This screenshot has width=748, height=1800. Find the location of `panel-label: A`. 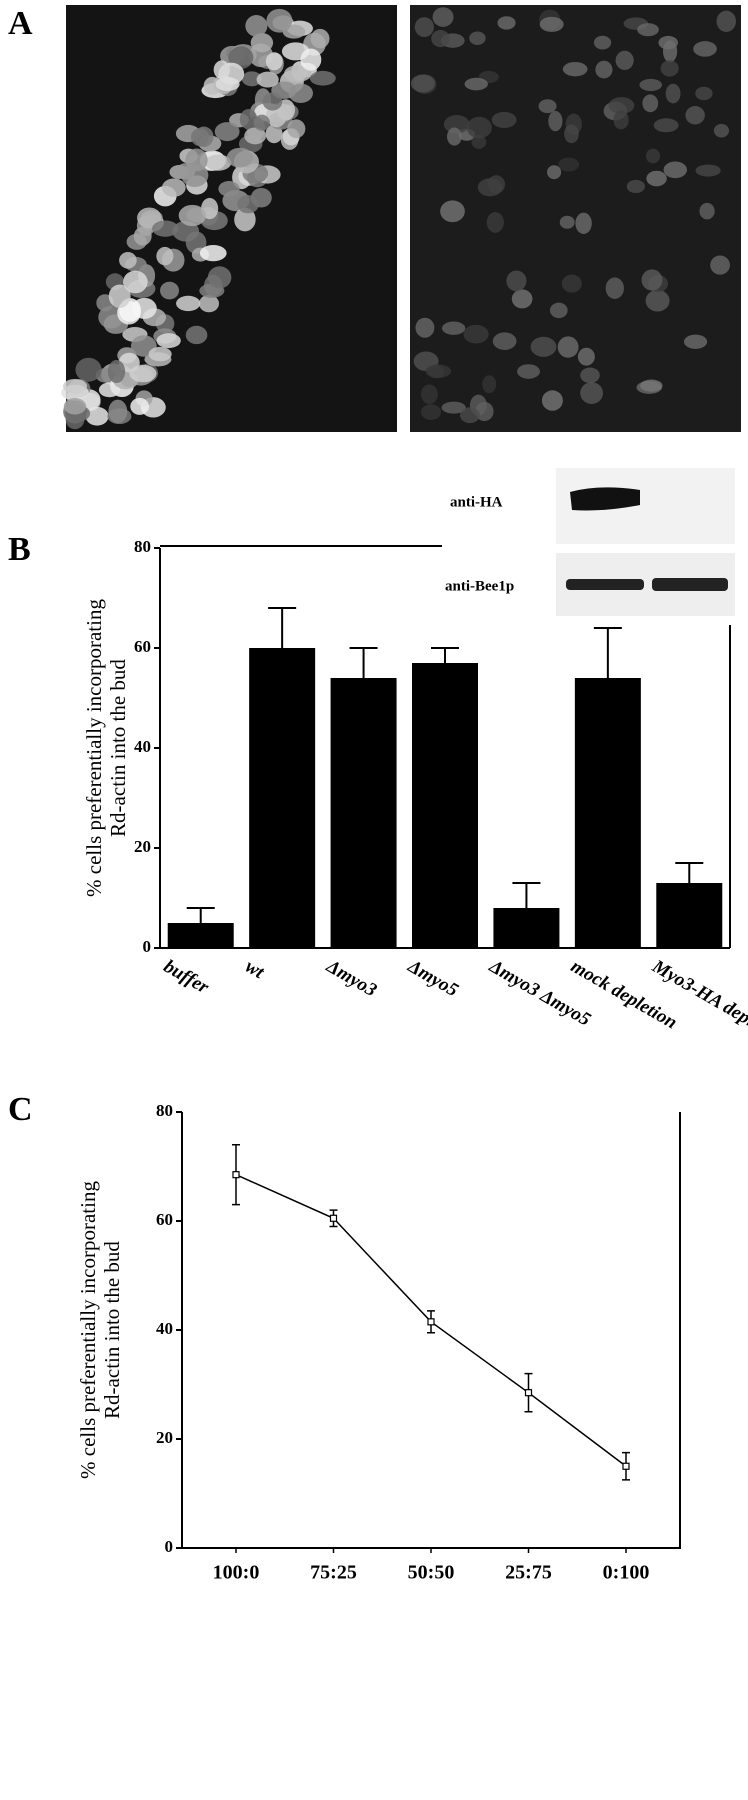

panel-label: A is located at coordinates (20, 23).